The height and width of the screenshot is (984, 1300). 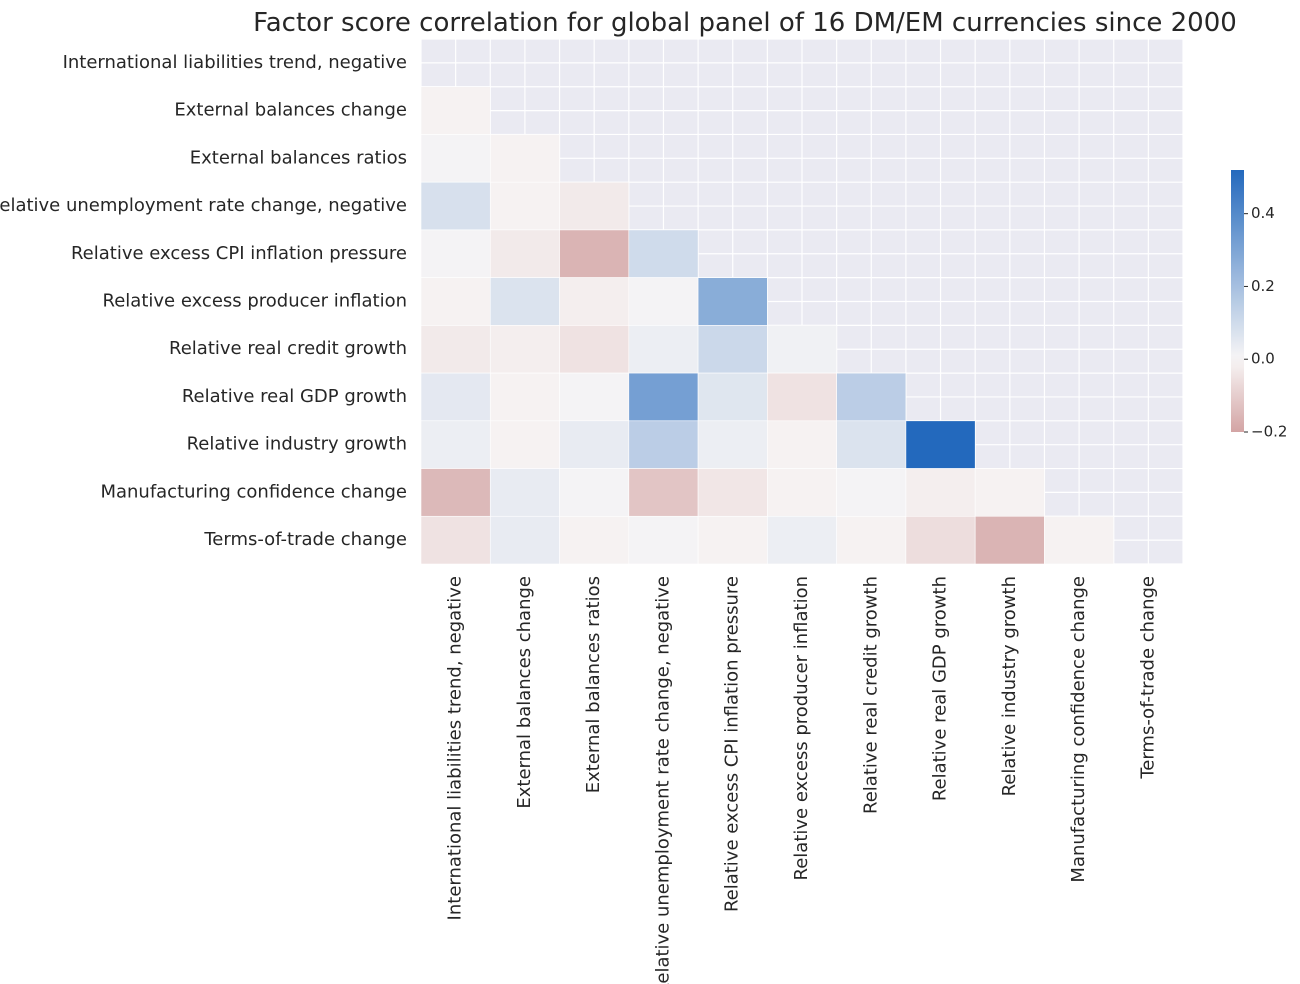 What do you see at coordinates (1269, 432) in the screenshot?
I see `colorbar-tick-label: −0.2` at bounding box center [1269, 432].